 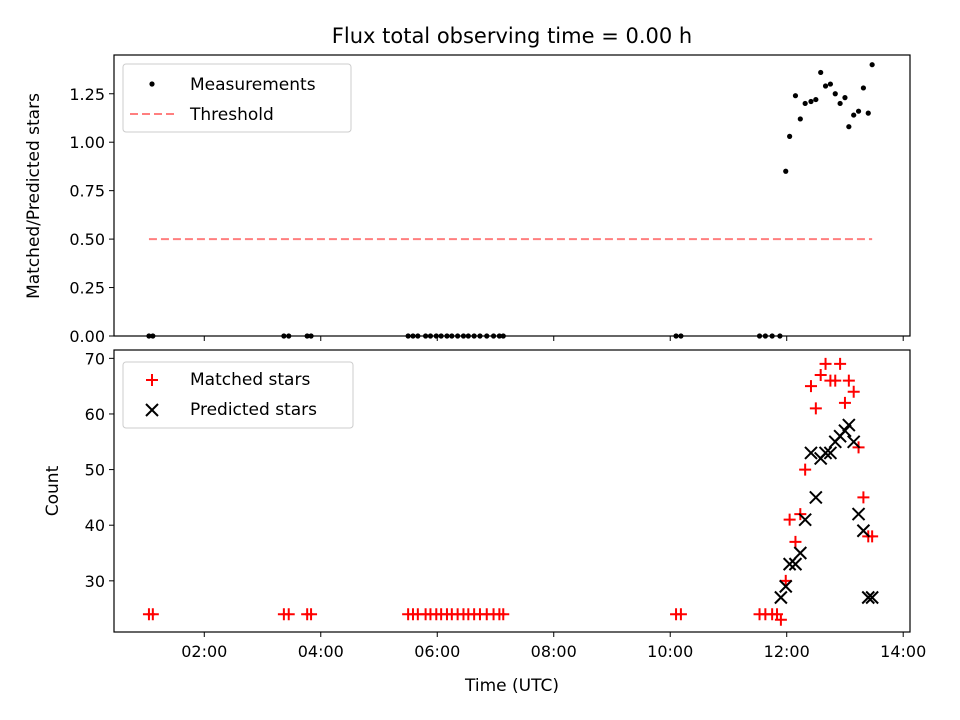 What do you see at coordinates (95, 581) in the screenshot?
I see `y-tick-label: 30` at bounding box center [95, 581].